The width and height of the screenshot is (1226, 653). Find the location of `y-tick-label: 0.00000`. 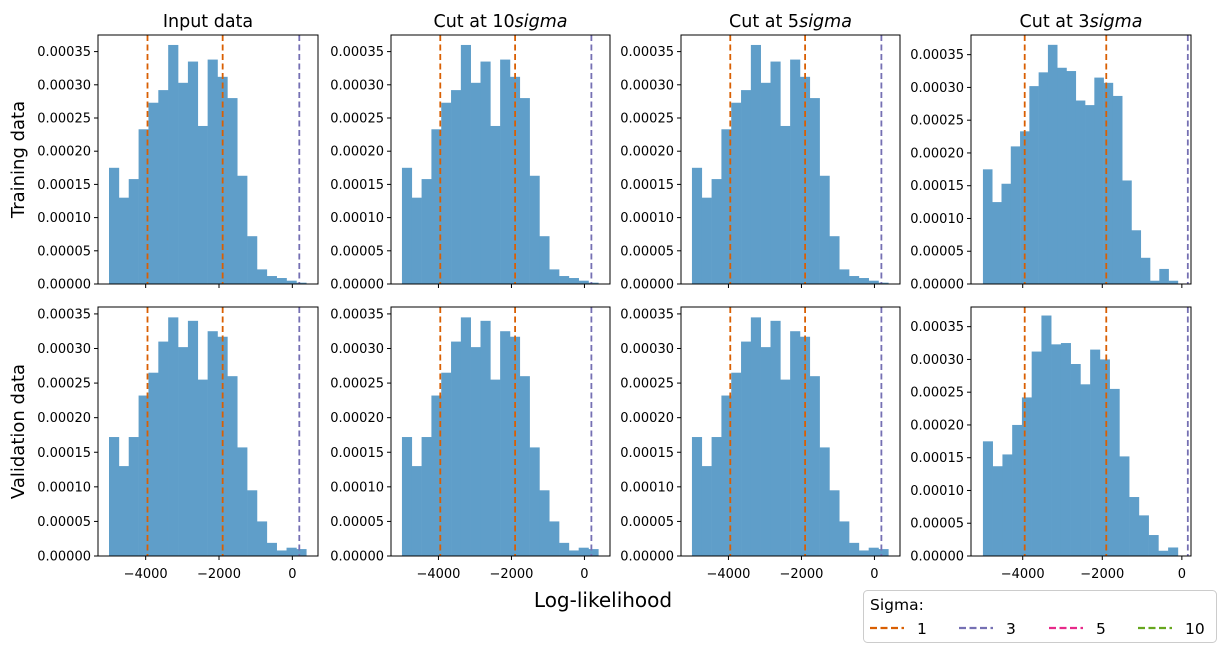

y-tick-label: 0.00000 is located at coordinates (357, 285).